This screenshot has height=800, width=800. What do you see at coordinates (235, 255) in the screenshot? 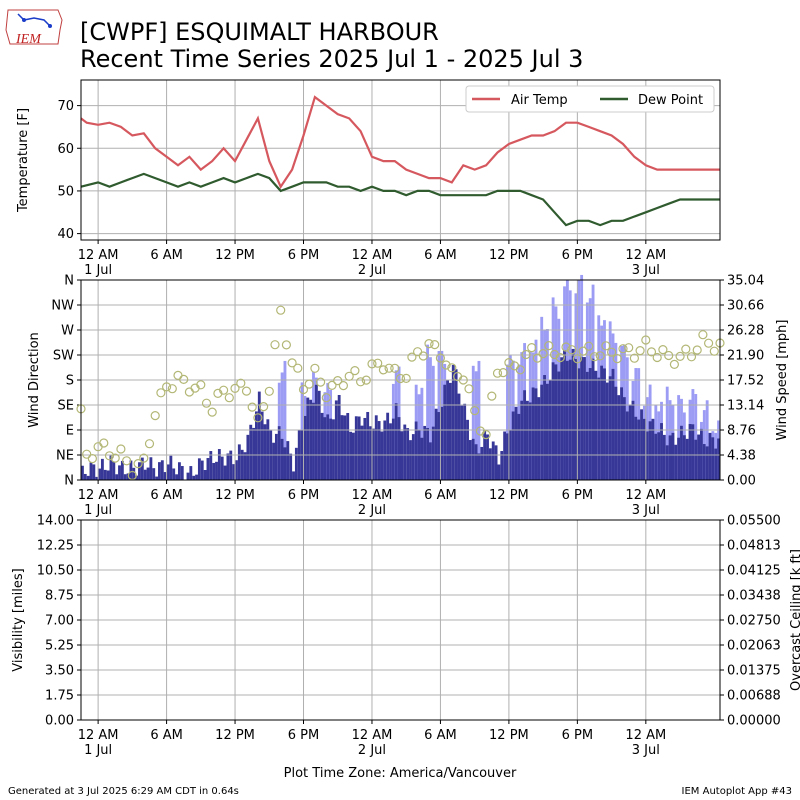
I see `x-tick-label: 12 PM` at bounding box center [235, 255].